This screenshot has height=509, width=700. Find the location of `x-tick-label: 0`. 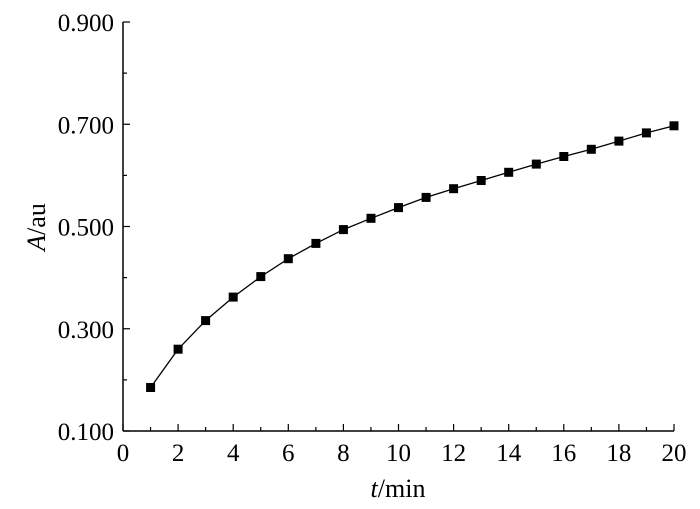

x-tick-label: 0 is located at coordinates (123, 453).